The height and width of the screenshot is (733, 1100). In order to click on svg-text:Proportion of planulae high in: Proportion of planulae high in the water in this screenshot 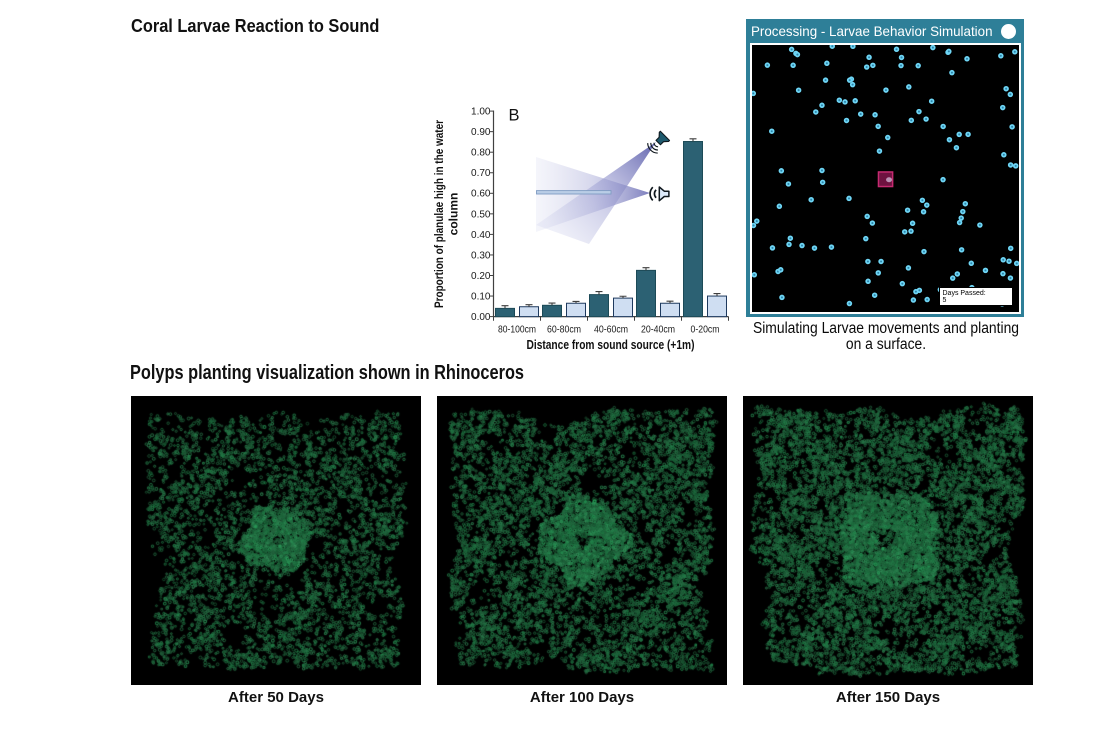, I will do `click(439, 214)`.